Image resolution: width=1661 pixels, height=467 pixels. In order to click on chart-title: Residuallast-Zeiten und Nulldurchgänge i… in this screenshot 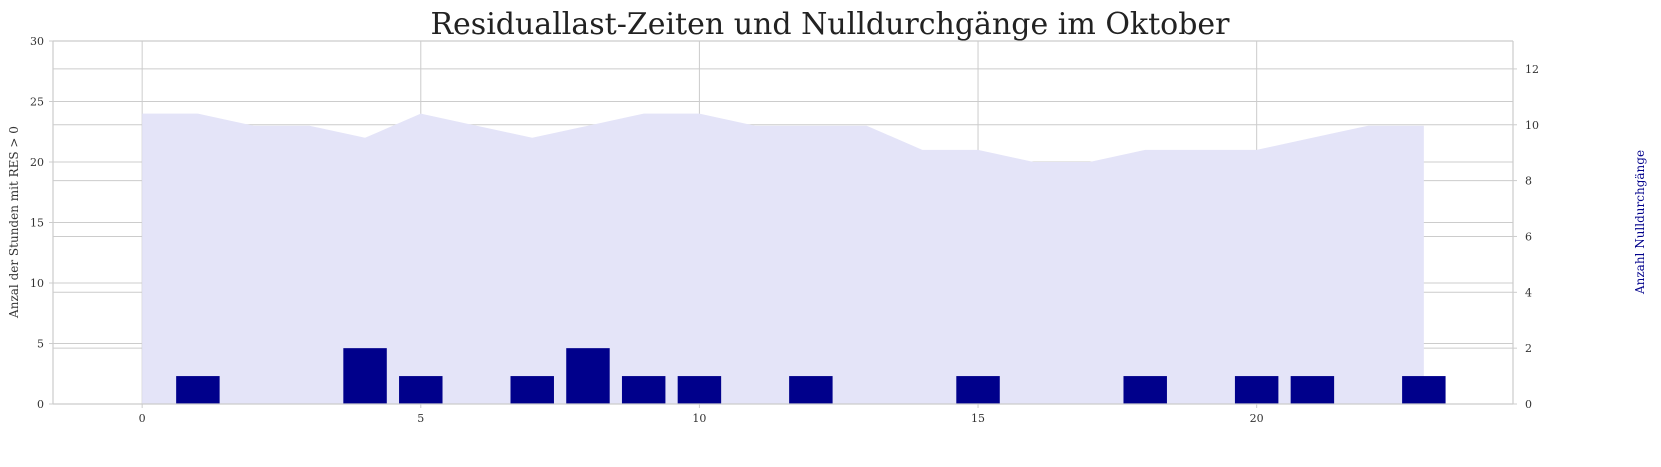, I will do `click(830, 24)`.